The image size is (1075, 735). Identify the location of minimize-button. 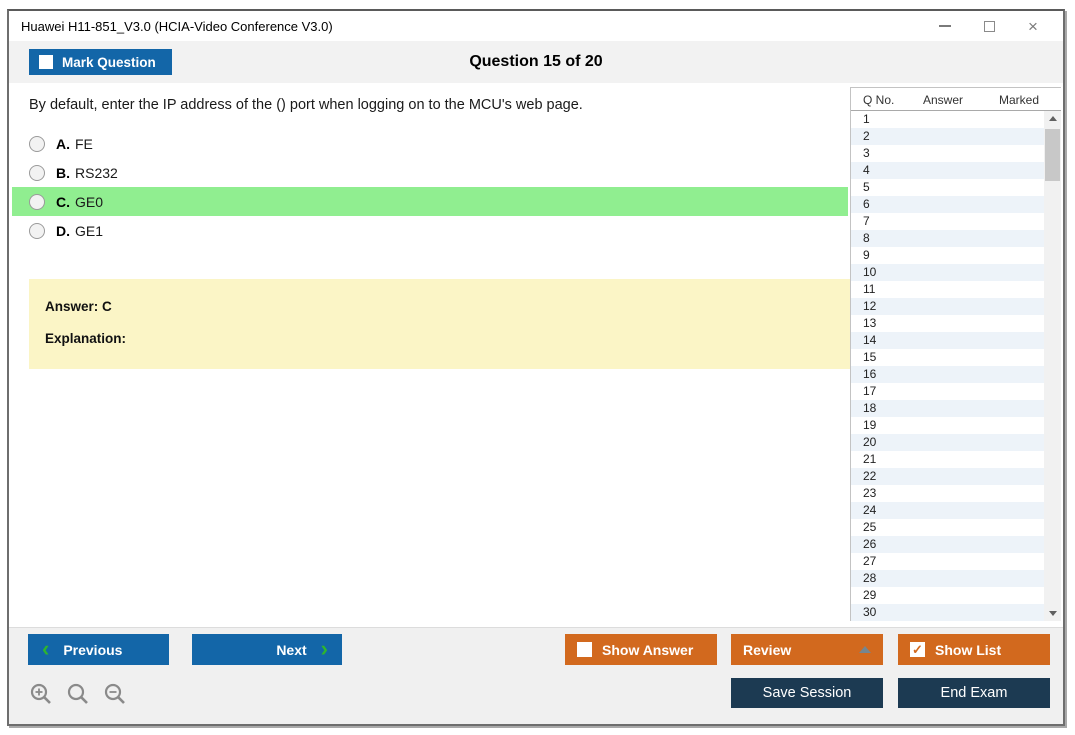
(945, 26).